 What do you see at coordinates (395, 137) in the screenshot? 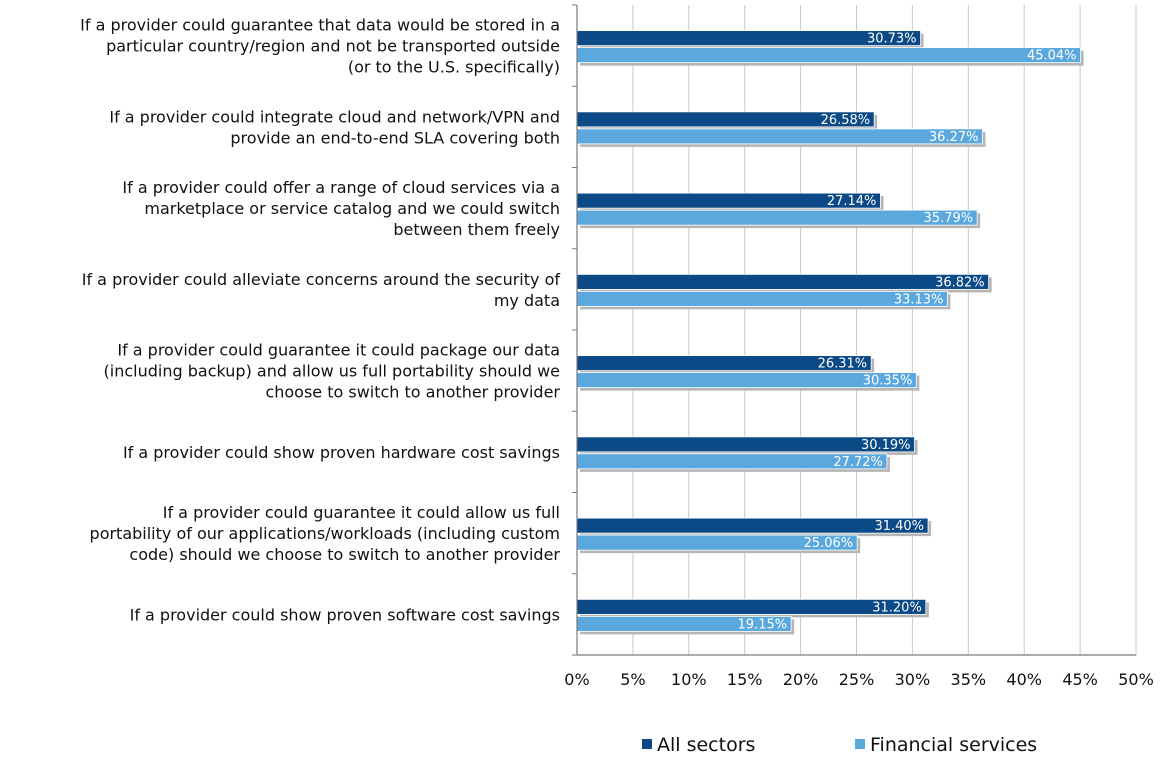
I see `category-label: provide an end-to-end SLA covering both` at bounding box center [395, 137].